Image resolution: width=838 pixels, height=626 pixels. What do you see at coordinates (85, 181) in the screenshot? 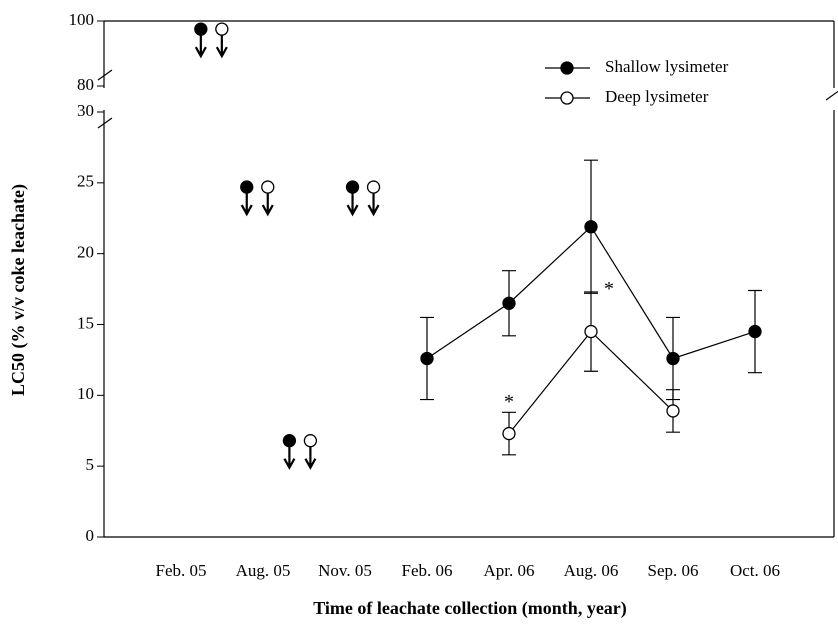
I see `y-tick-label: 25` at bounding box center [85, 181].